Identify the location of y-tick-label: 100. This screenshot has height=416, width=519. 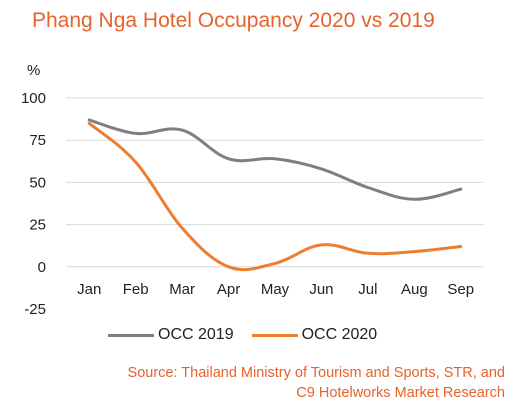
(33, 98).